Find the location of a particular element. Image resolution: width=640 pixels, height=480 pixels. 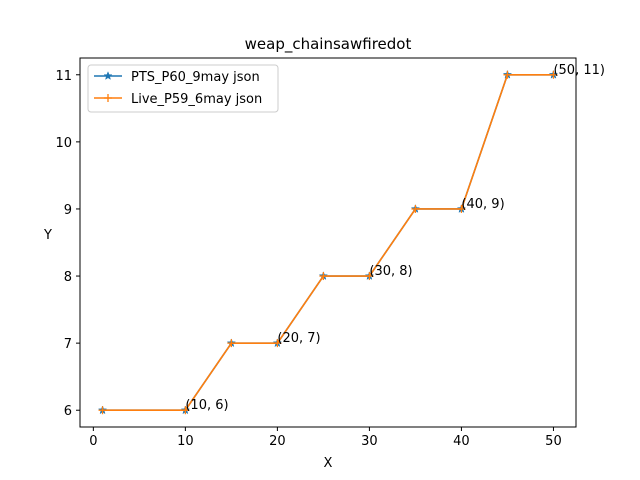

y-tick-label: 6 is located at coordinates (68, 411).